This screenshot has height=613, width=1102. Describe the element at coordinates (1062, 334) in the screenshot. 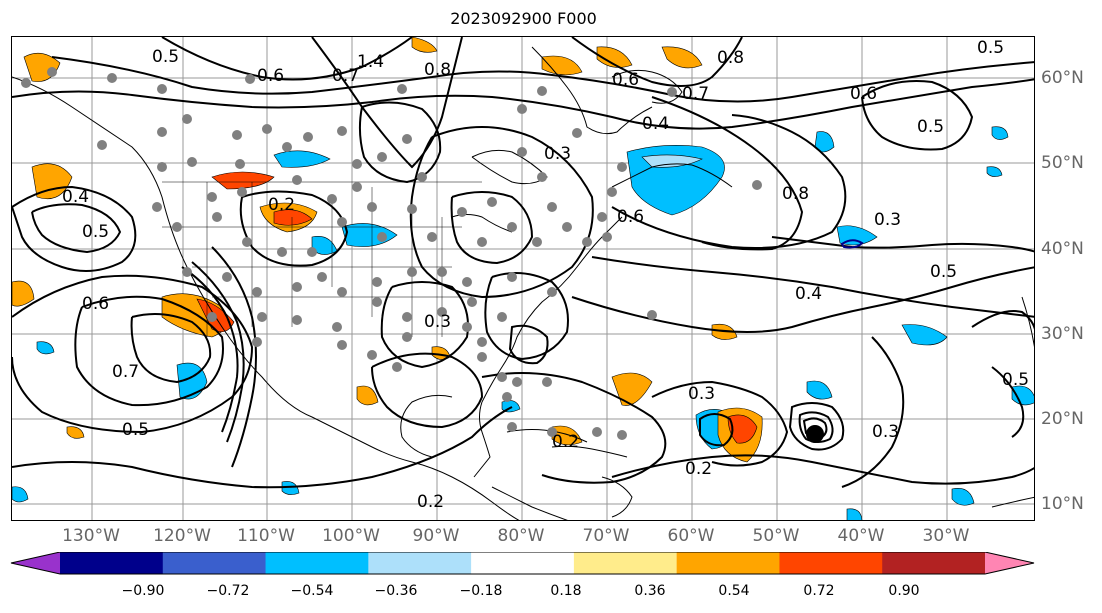

I see `lat-label: 30°N` at that location.